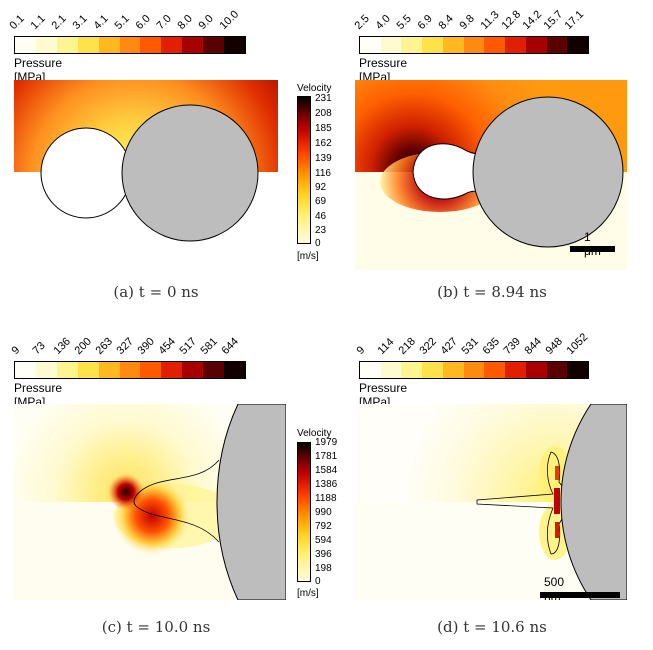 The height and width of the screenshot is (650, 653). I want to click on velocity-tick-label: 69, so click(321, 201).